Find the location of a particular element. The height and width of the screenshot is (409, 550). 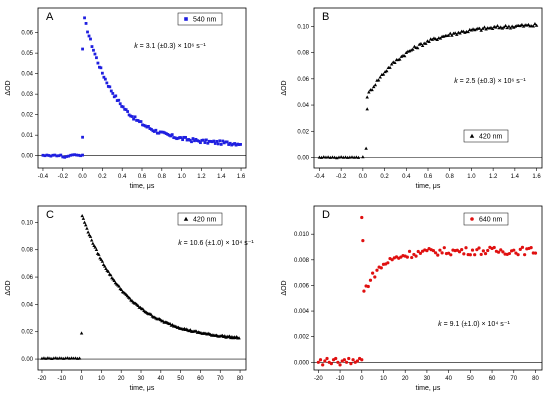

y-tick-label: 0.04 is located at coordinates (27, 305).